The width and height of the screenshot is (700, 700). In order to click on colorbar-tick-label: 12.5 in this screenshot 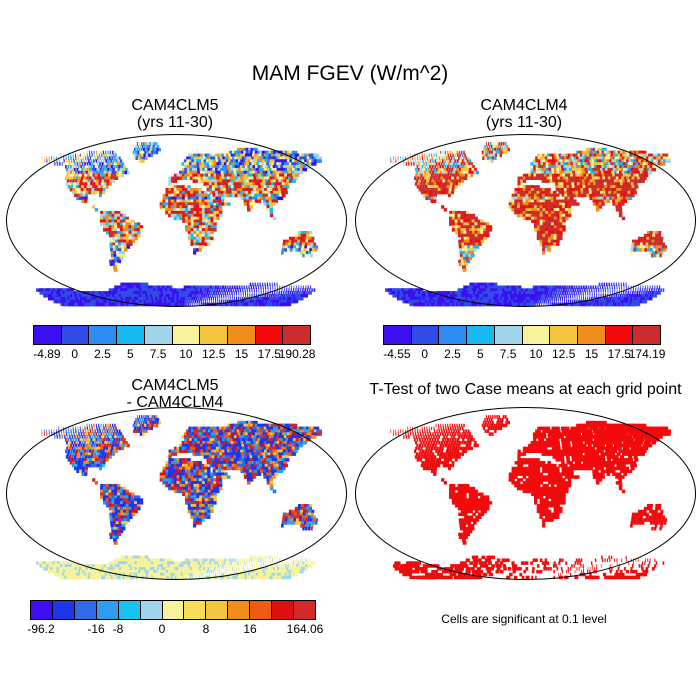, I will do `click(214, 354)`.